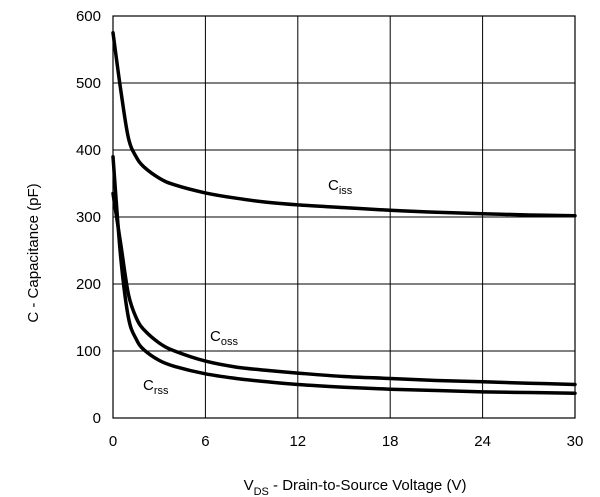 The image size is (600, 497). What do you see at coordinates (482, 441) in the screenshot?
I see `x-tick-label: 24` at bounding box center [482, 441].